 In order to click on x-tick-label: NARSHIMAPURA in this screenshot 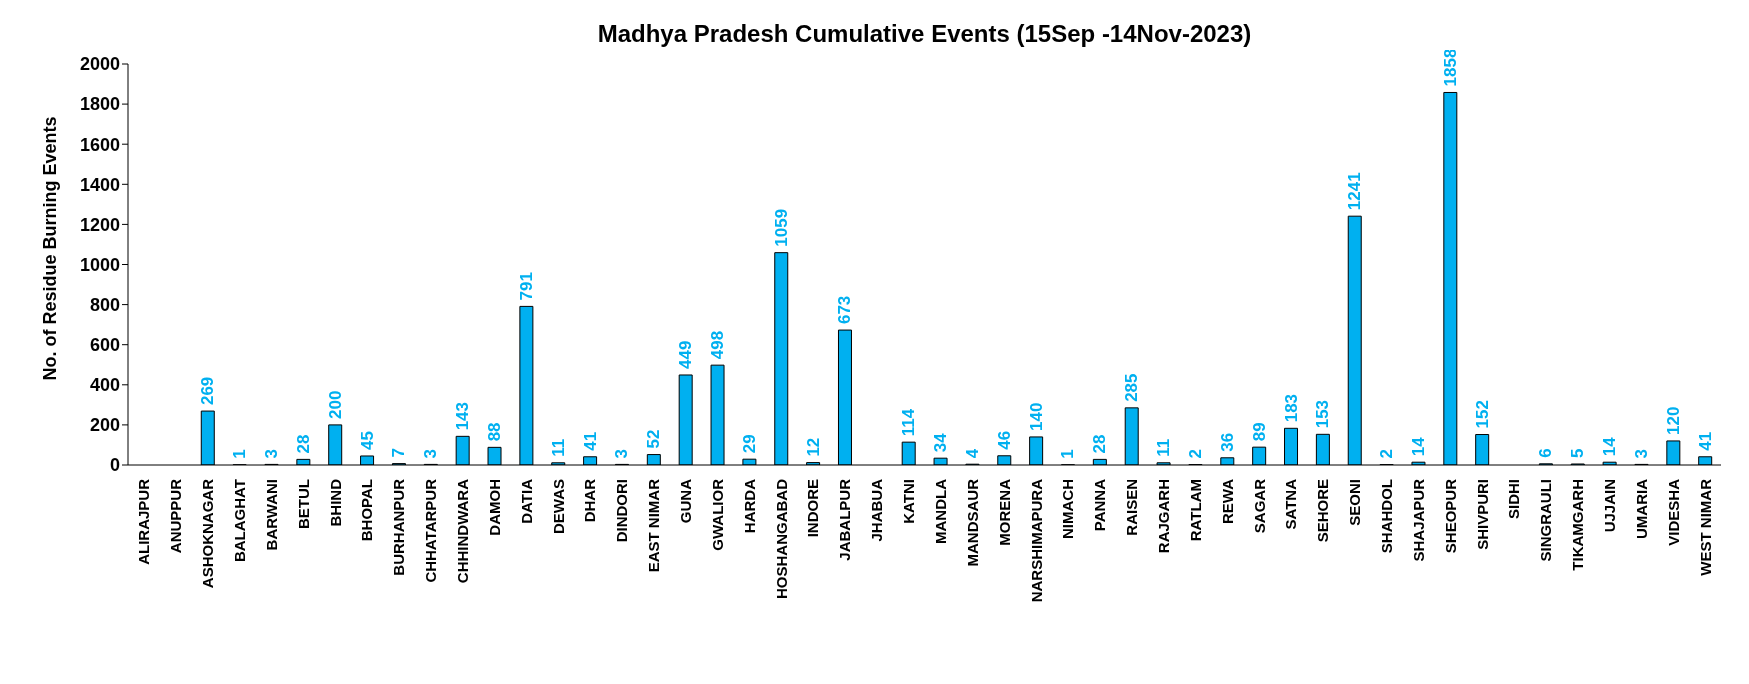, I will do `click(1036, 540)`.